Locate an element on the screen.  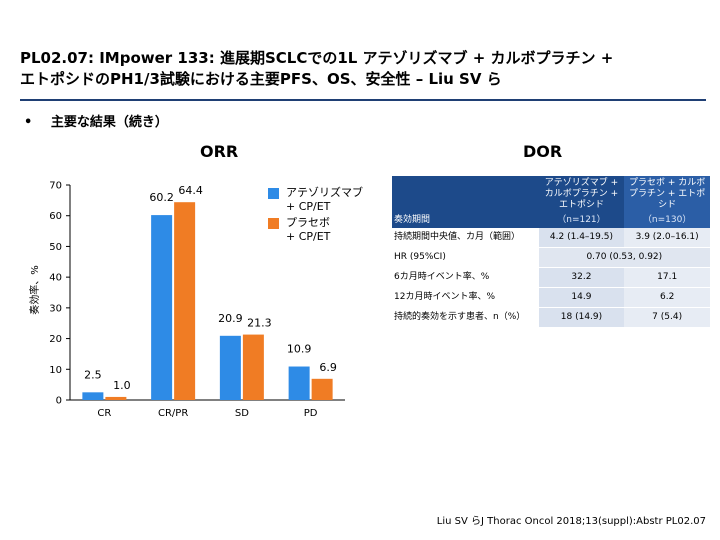
slide-title-line2: エトポシドのPH1/3試験における主要PFS、OS、安全性 – Liu SV ら is located at coordinates (261, 79).